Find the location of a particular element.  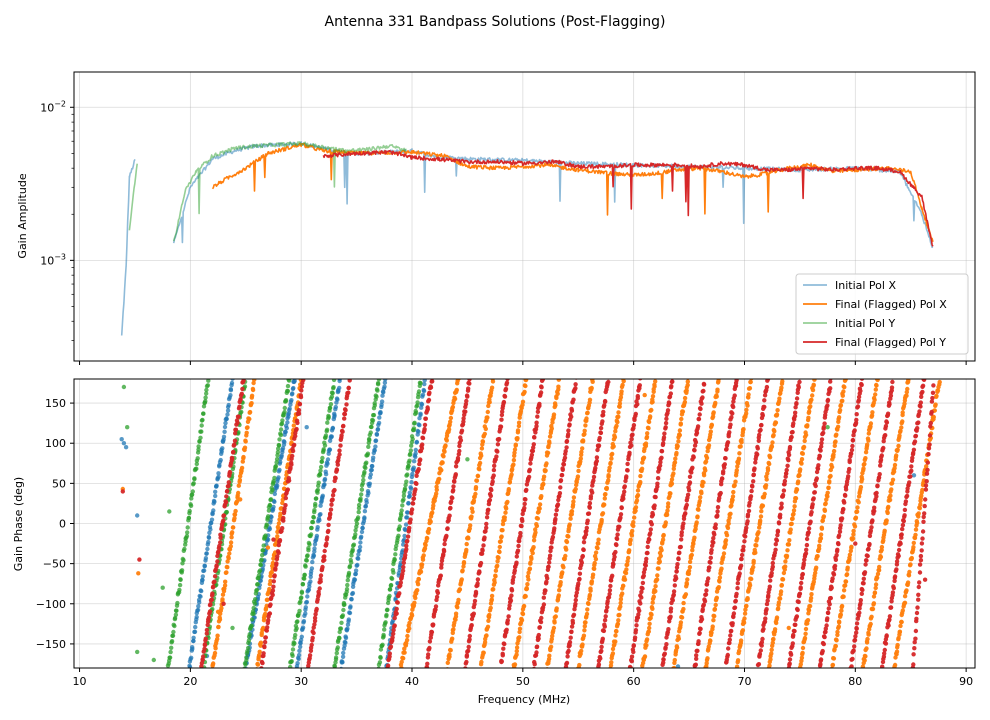

phase-x-ticks: 10 20 30 40 50 60 70 80 90 is located at coordinates (523, 678).